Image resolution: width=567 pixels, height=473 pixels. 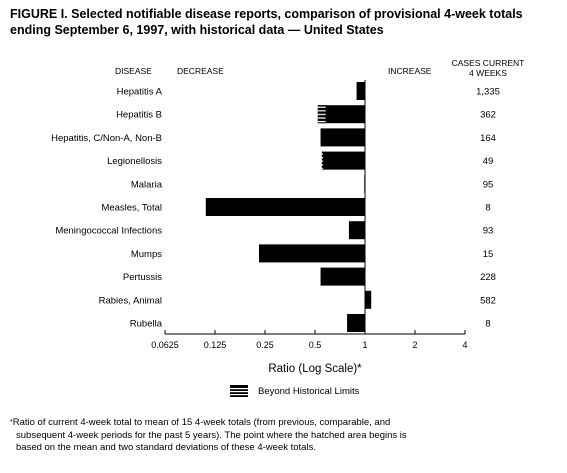 What do you see at coordinates (488, 300) in the screenshot?
I see `cases-value: 582` at bounding box center [488, 300].